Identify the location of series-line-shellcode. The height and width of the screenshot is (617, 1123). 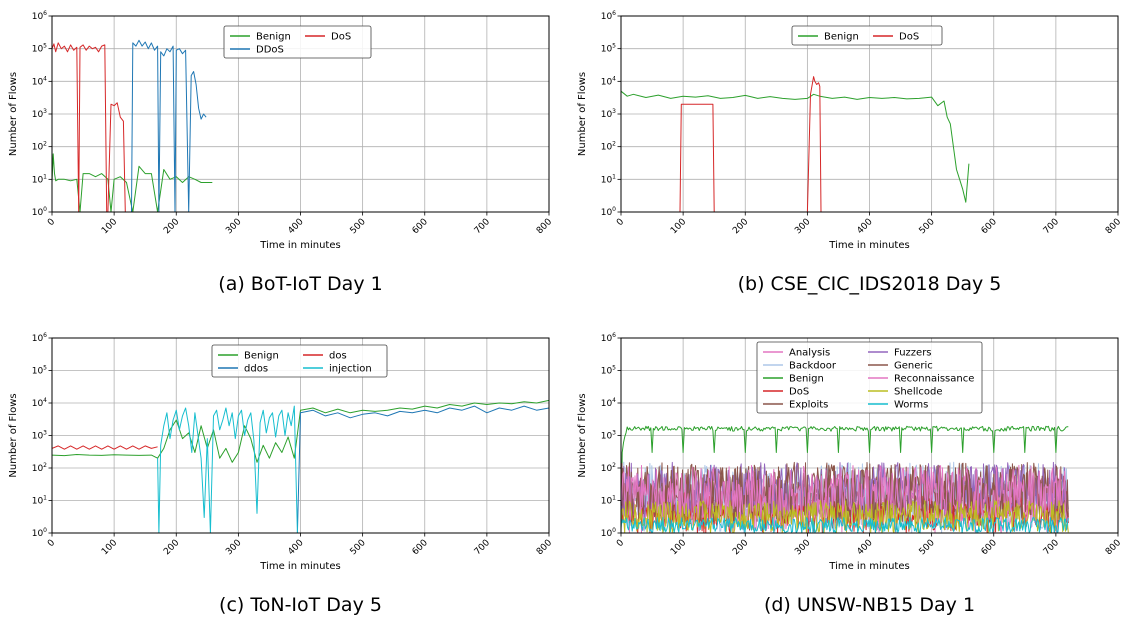
(845, 516).